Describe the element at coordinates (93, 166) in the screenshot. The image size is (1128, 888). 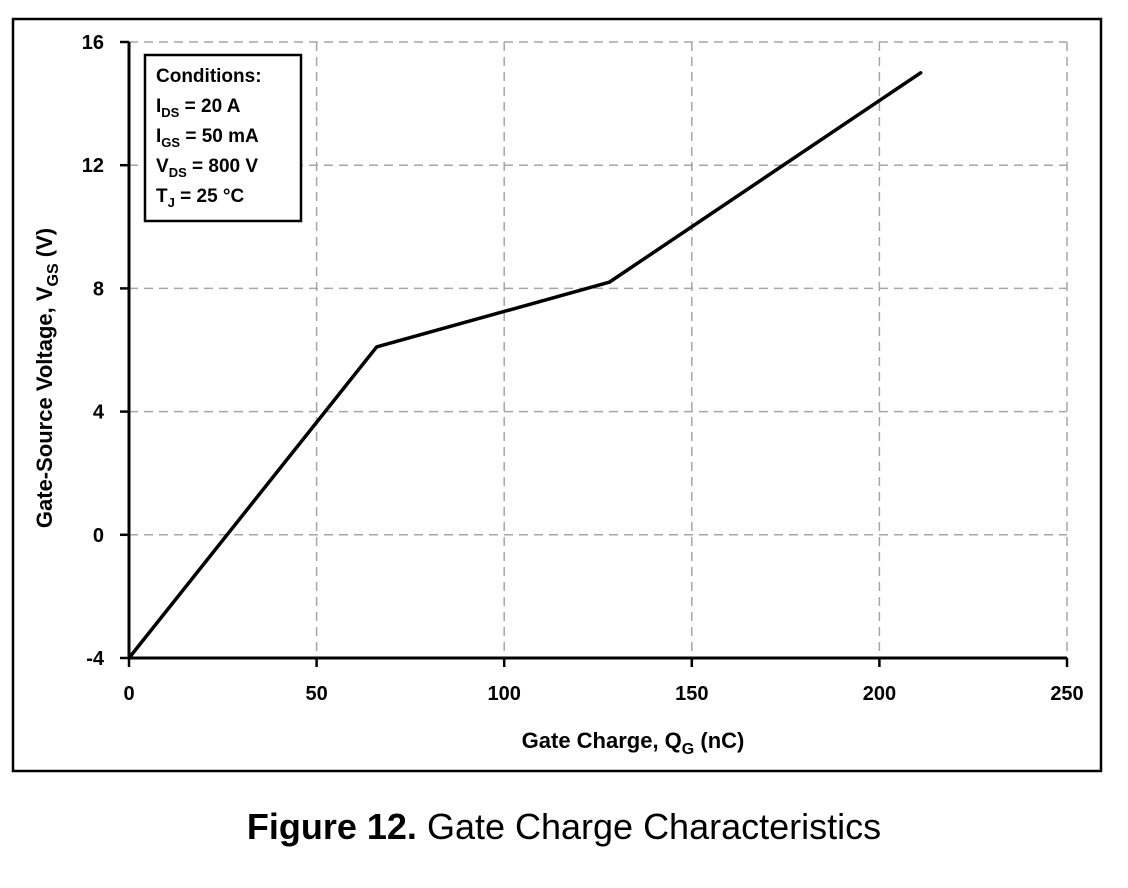
I see `y-tick-label: 12` at that location.